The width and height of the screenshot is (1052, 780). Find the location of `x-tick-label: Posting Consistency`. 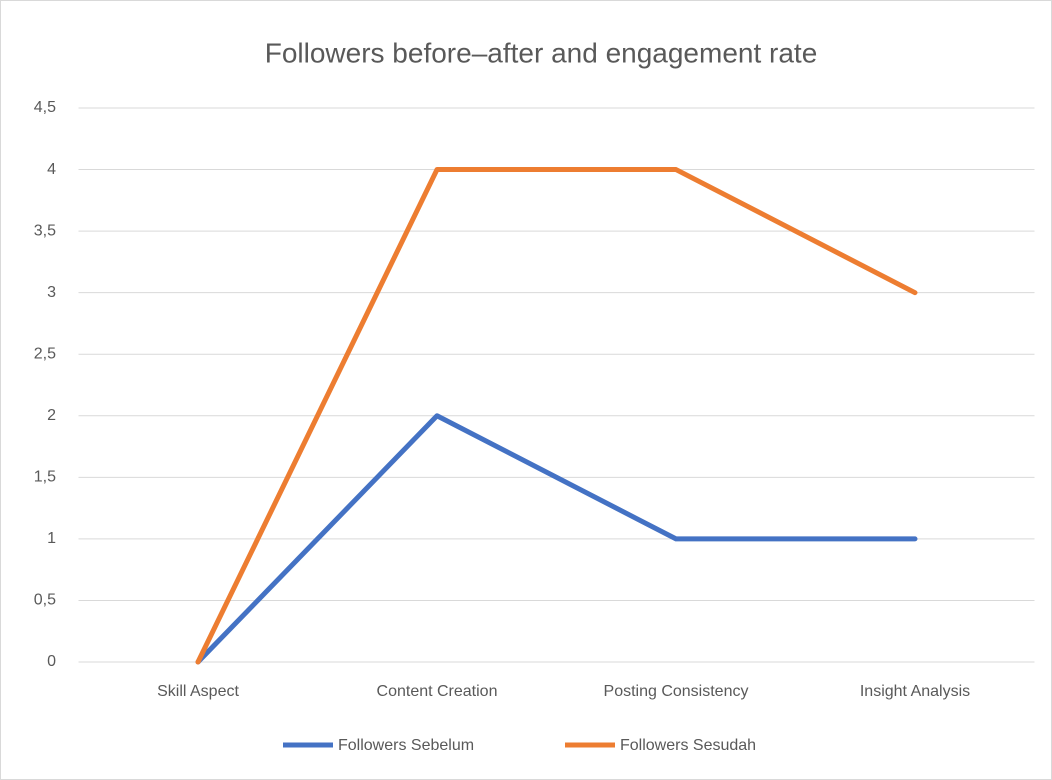

x-tick-label: Posting Consistency is located at coordinates (676, 691).